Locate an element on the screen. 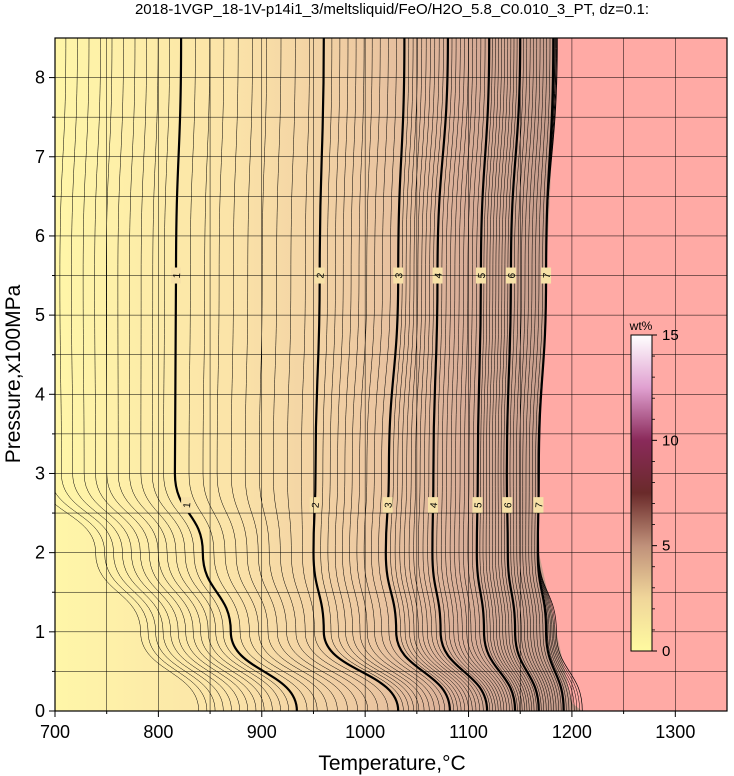 The image size is (734, 776). y-tick-label: 3 is located at coordinates (40, 473).